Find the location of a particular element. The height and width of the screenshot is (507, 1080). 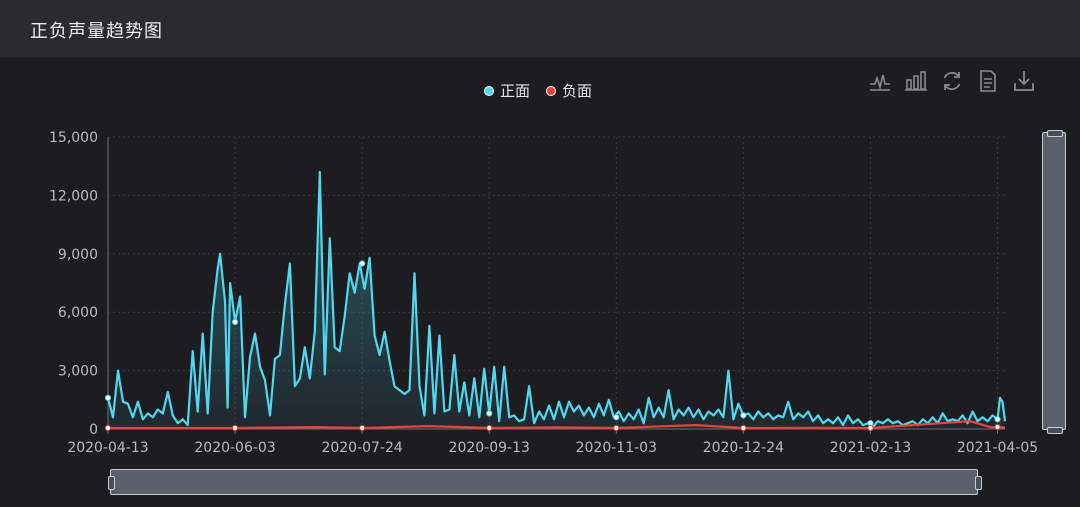

x-tick-label: 2020-12-24 is located at coordinates (743, 448).